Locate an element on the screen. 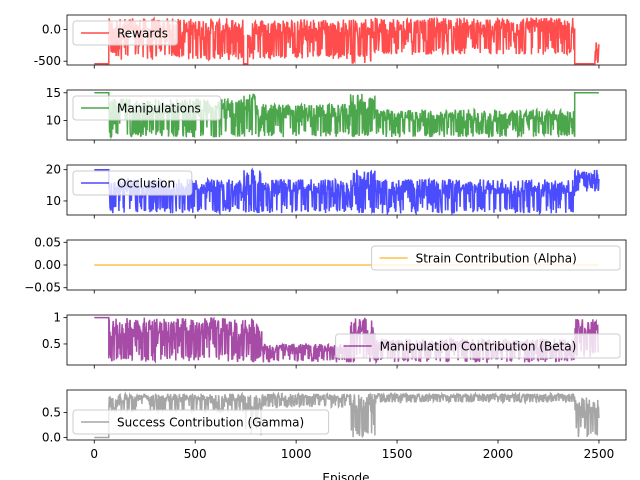  series-line-rewards is located at coordinates (347, 40).